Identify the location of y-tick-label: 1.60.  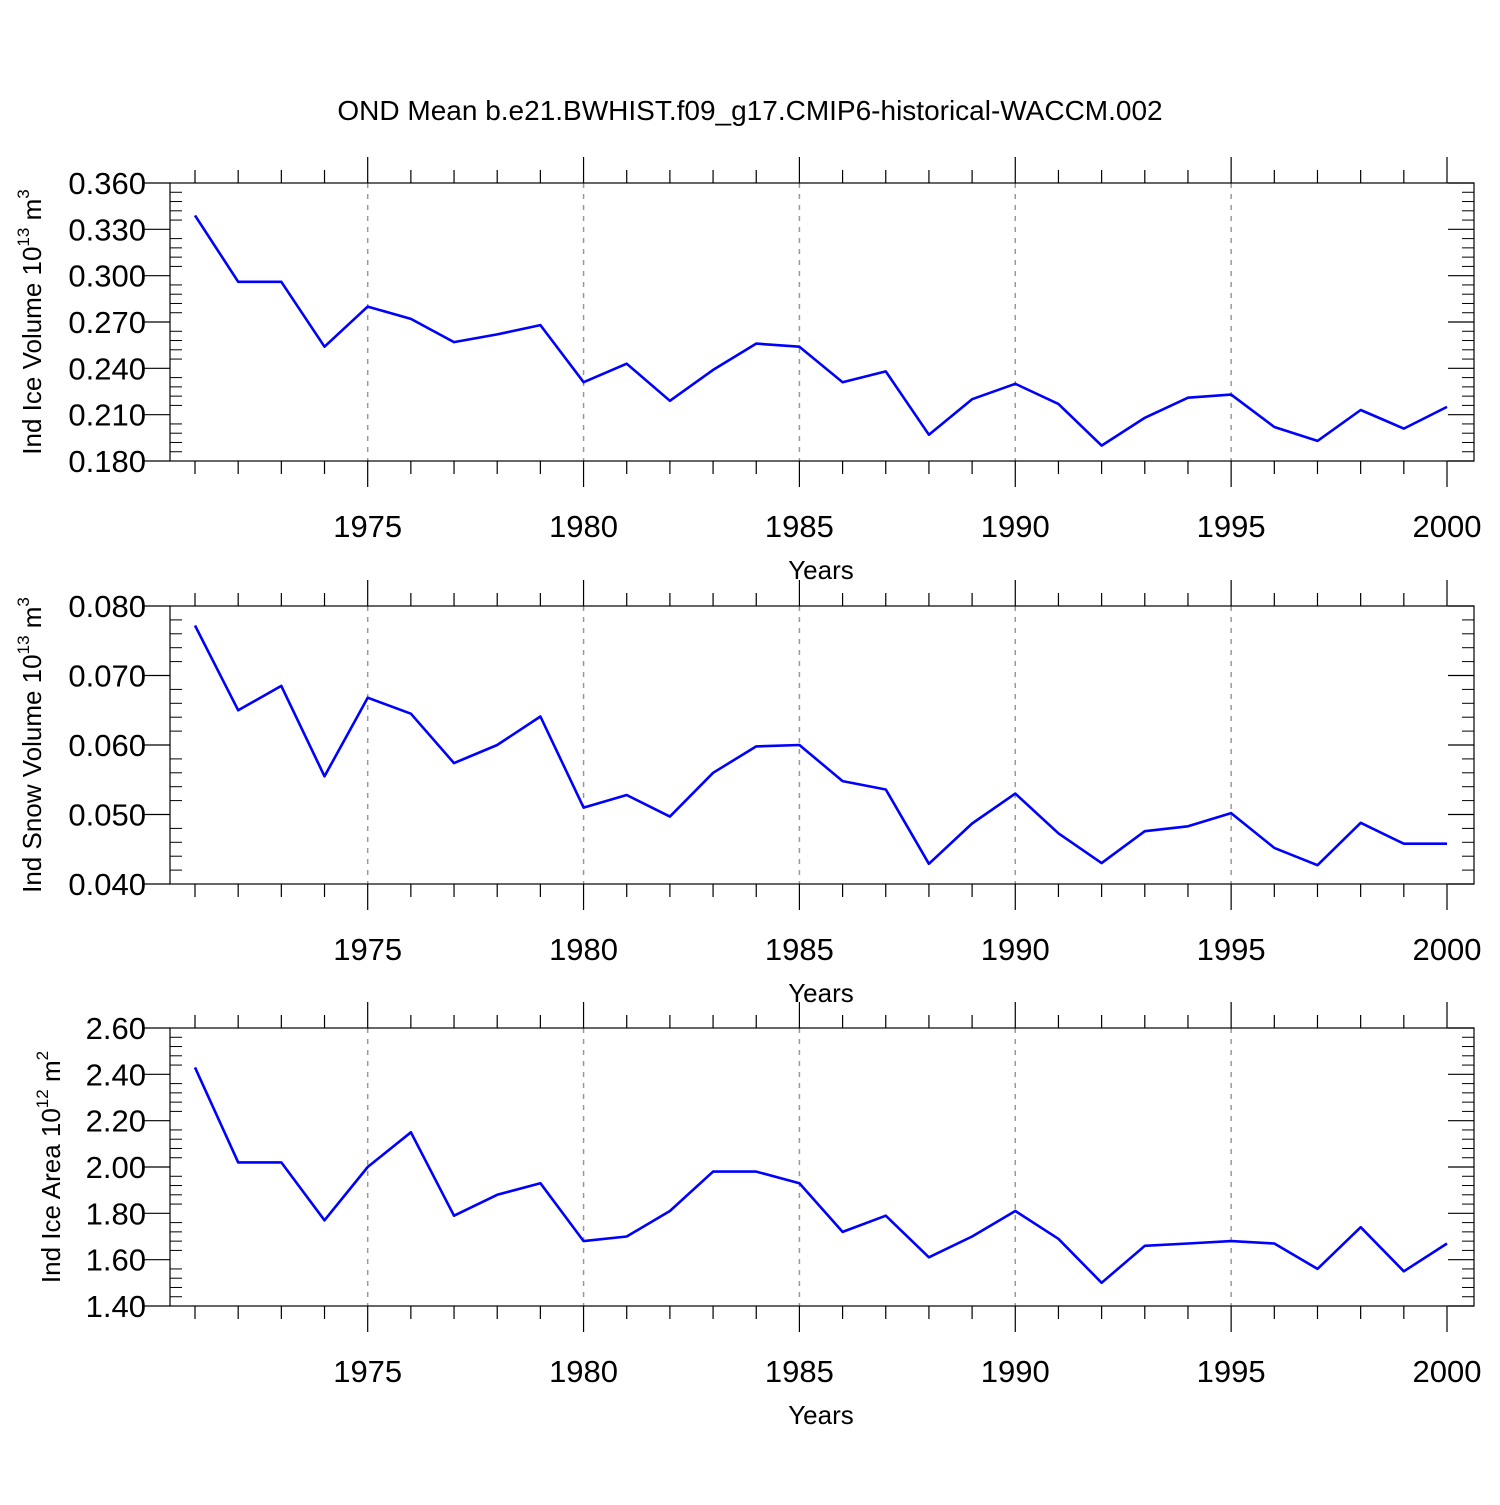
(116, 1260).